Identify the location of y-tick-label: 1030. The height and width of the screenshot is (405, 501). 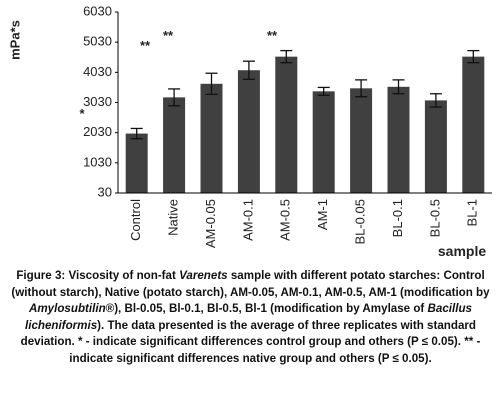
(97, 161).